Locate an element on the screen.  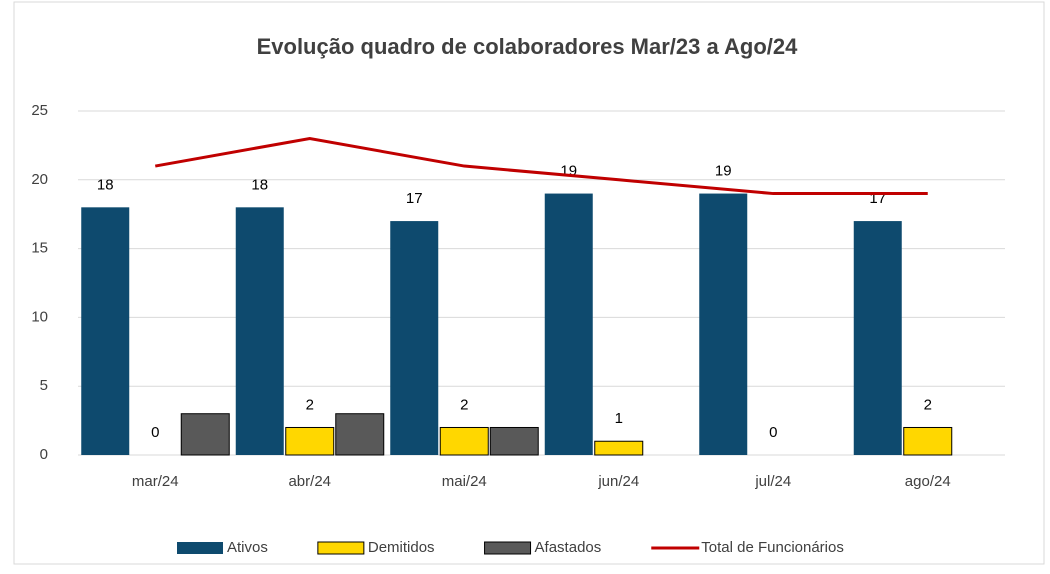
y-tick-label: 0 is located at coordinates (44, 454).